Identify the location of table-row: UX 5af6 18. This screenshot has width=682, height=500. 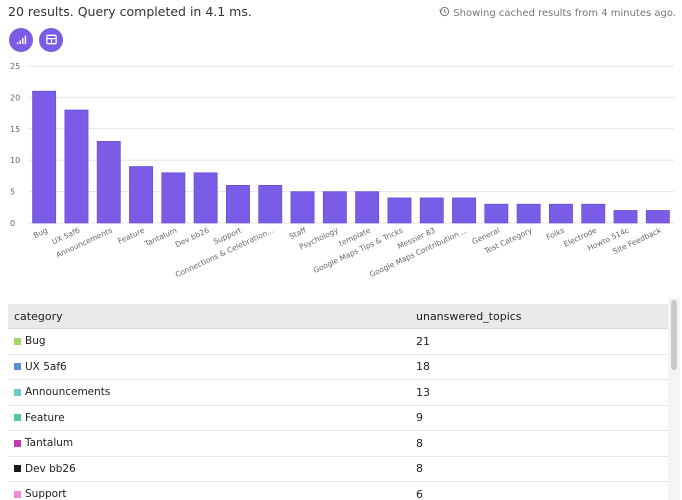
(338, 367).